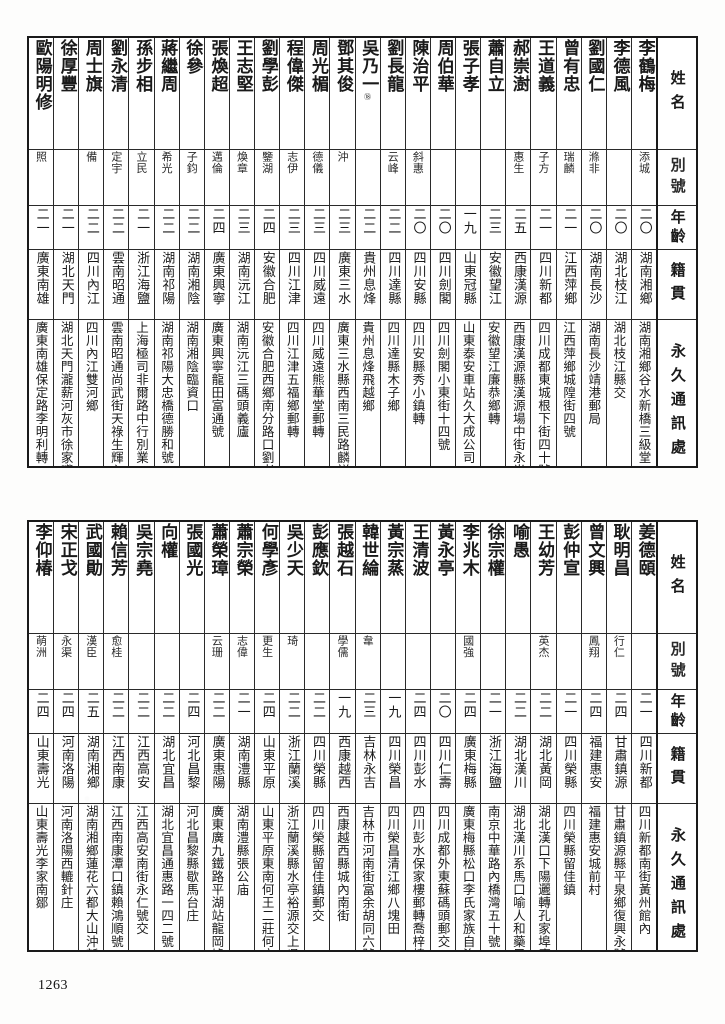 The width and height of the screenshot is (725, 1024). Describe the element at coordinates (619, 877) in the screenshot. I see `entry-address: 甘肅鎮源縣平泉鄉復興永號交` at that location.